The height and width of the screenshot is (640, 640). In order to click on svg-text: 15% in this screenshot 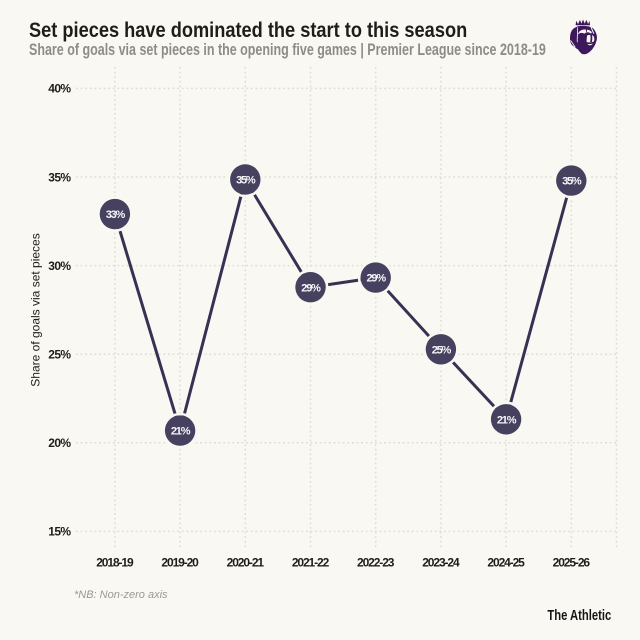, I will do `click(59, 532)`.